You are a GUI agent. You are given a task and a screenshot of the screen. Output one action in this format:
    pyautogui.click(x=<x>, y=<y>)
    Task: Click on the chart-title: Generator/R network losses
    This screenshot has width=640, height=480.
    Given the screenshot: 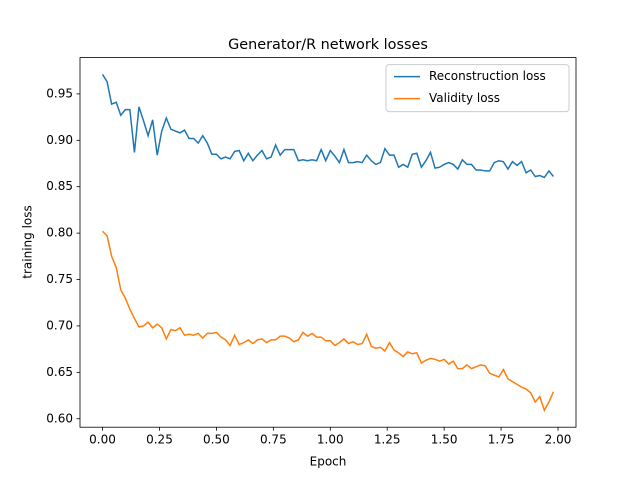 What is the action you would take?
    pyautogui.click(x=328, y=45)
    